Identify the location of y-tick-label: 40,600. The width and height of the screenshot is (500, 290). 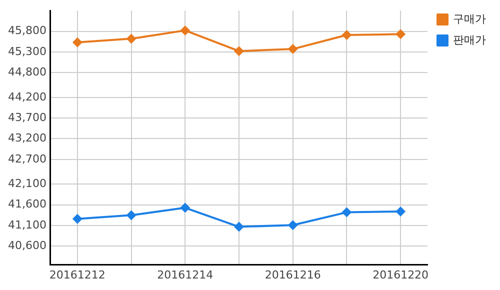
(27, 245).